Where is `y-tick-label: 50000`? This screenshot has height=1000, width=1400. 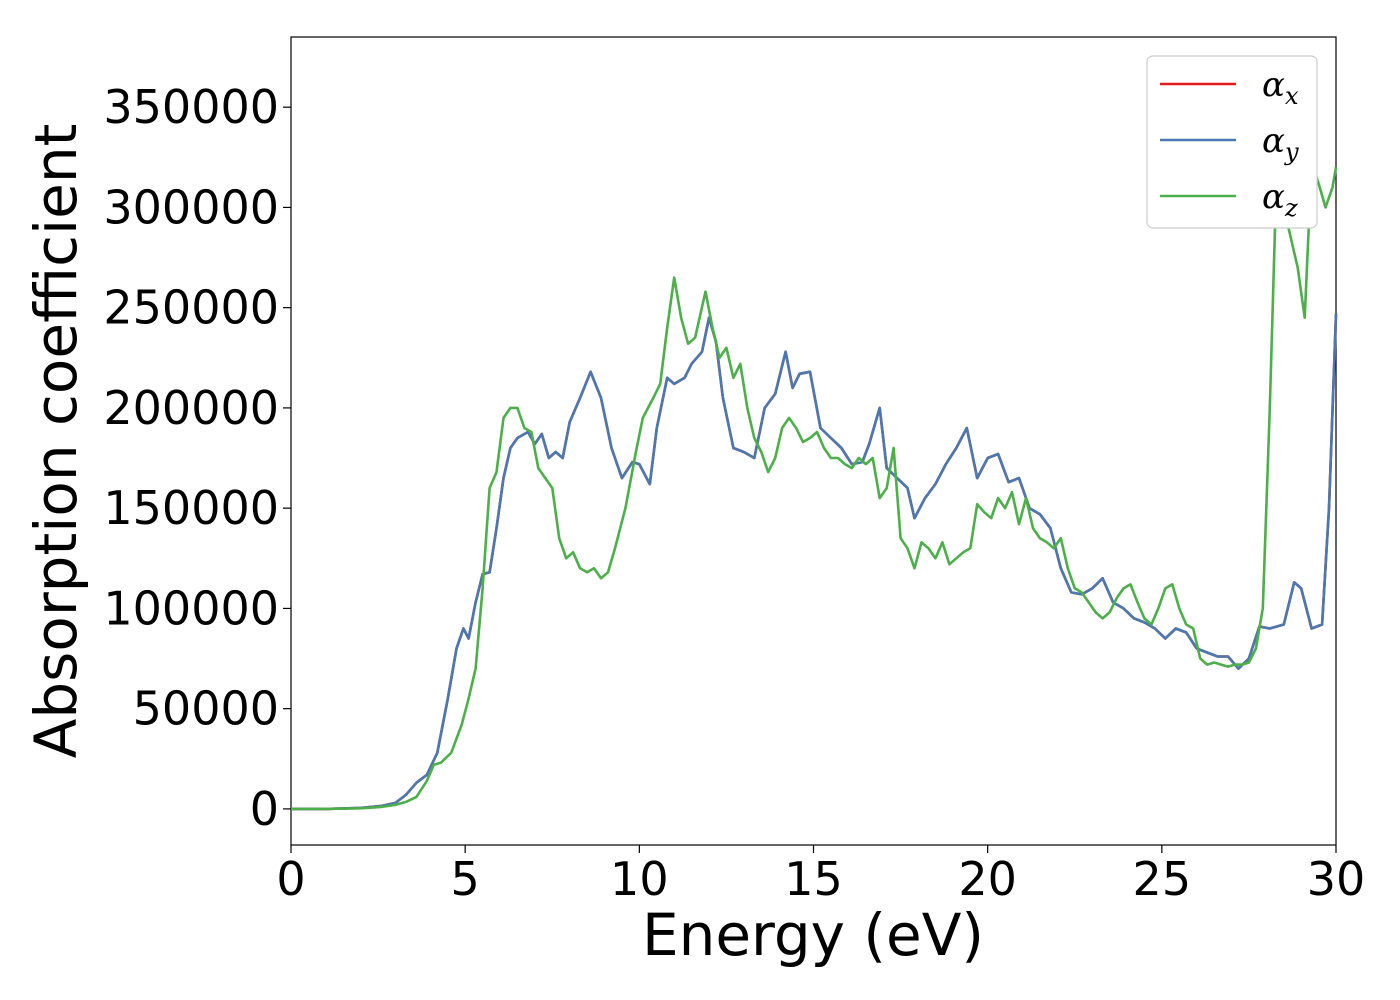
y-tick-label: 50000 is located at coordinates (206, 709).